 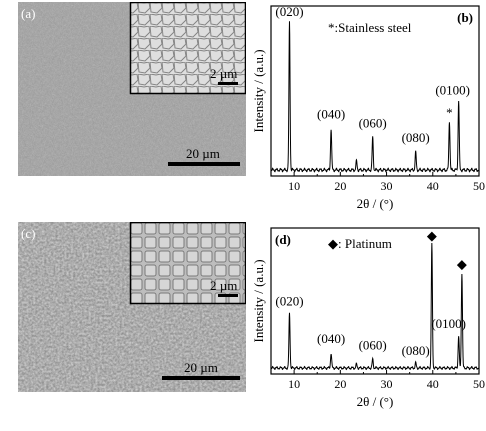 I want to click on panel-label: (b), so click(x=465, y=17).